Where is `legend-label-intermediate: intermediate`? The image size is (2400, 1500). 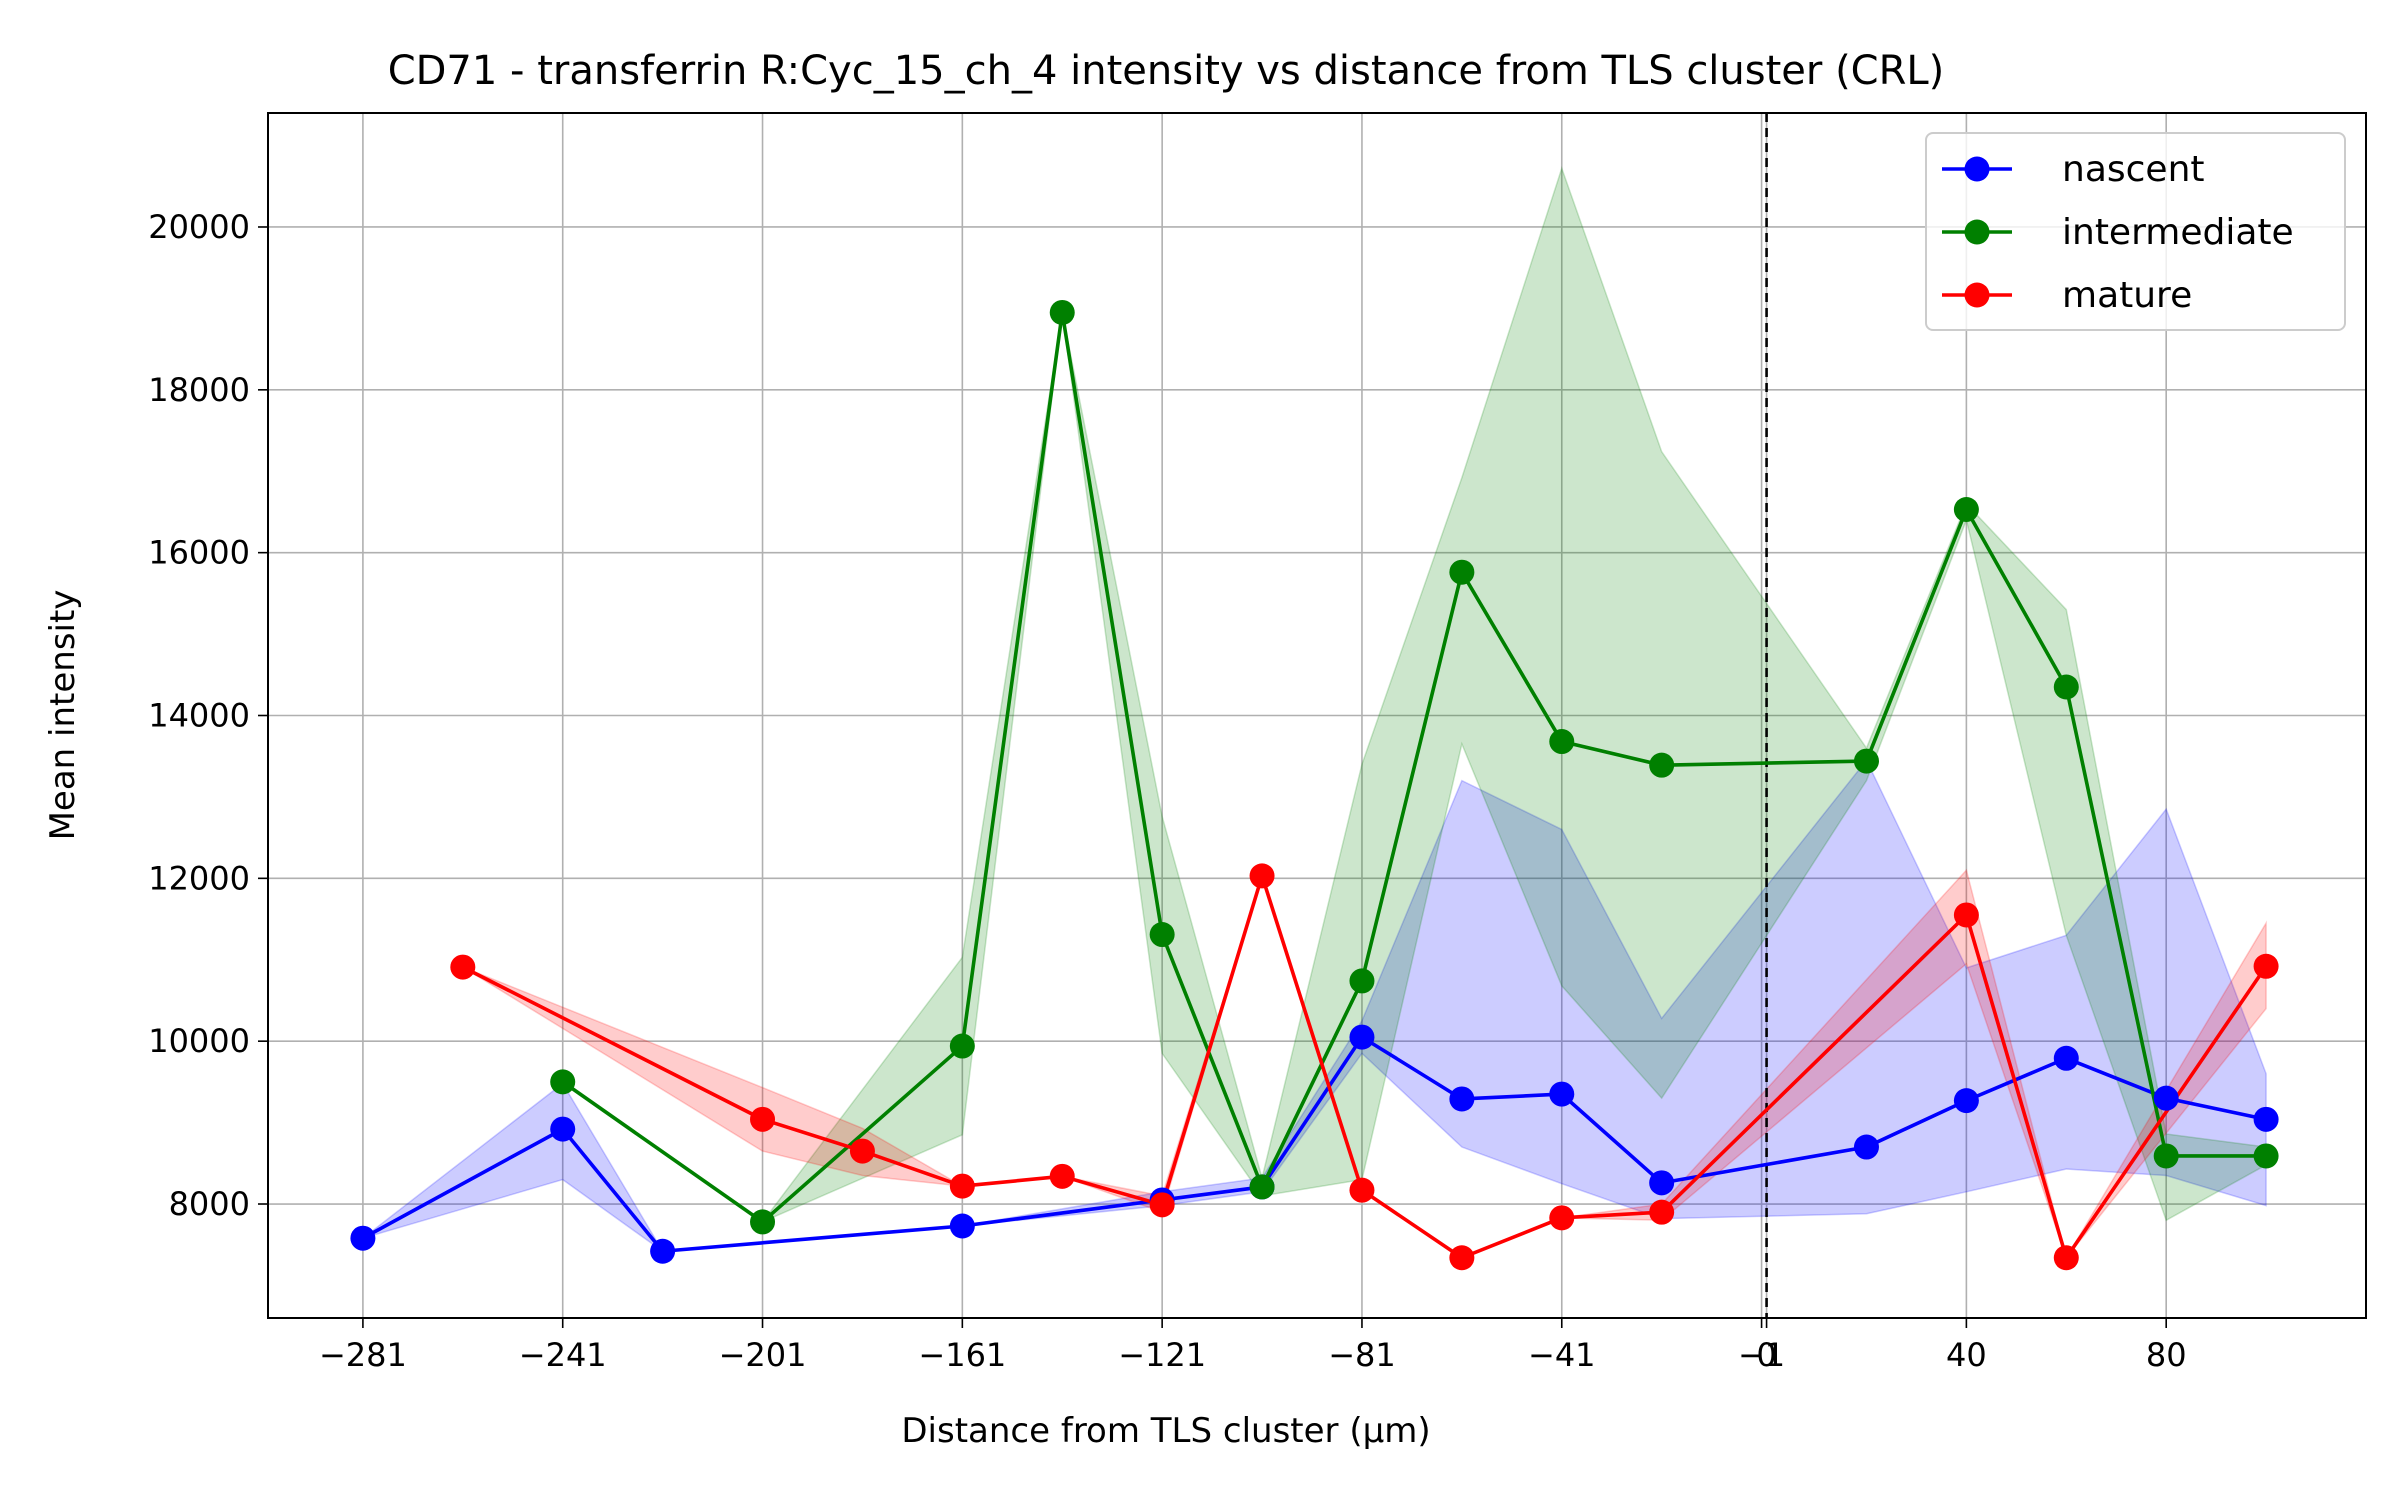 legend-label-intermediate: intermediate is located at coordinates (2178, 232).